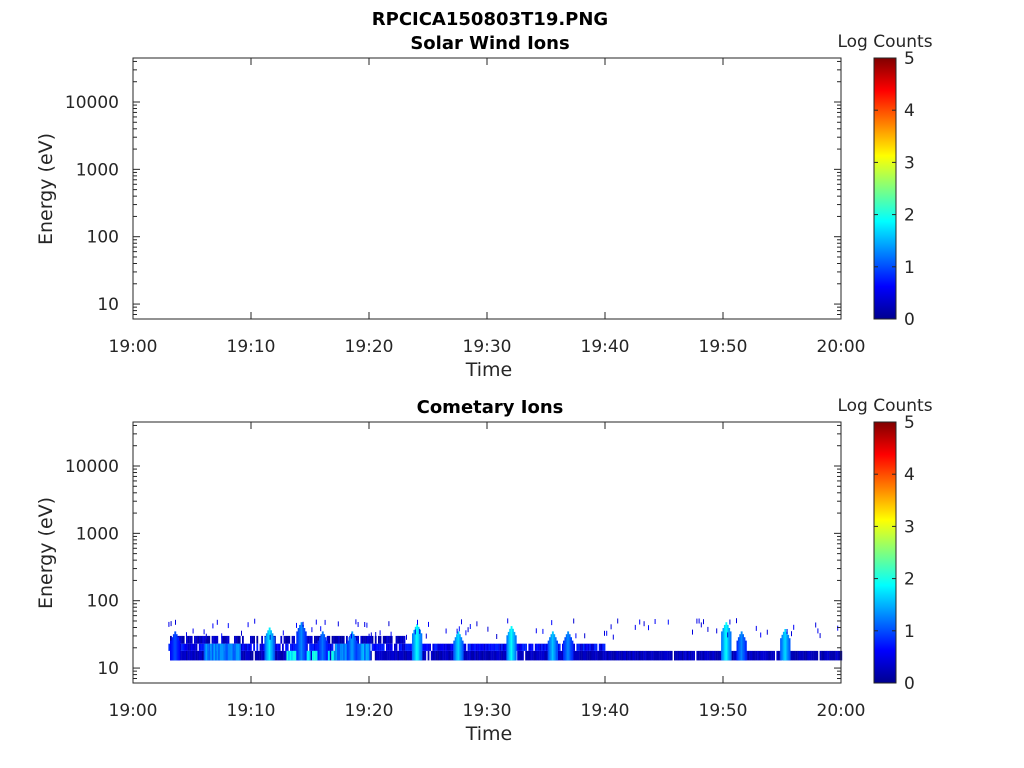 The width and height of the screenshot is (1024, 768). Describe the element at coordinates (103, 238) in the screenshot. I see `y-tick-label: 100` at that location.